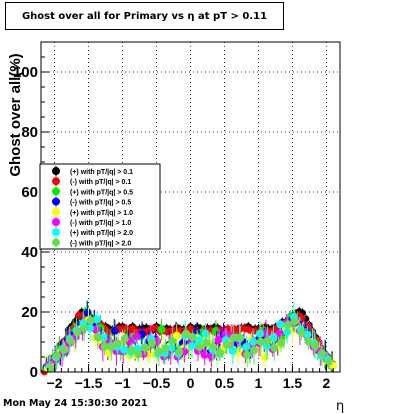 Image resolution: width=400 pixels, height=414 pixels. I want to click on x-tick-label: −0.5, so click(157, 383).